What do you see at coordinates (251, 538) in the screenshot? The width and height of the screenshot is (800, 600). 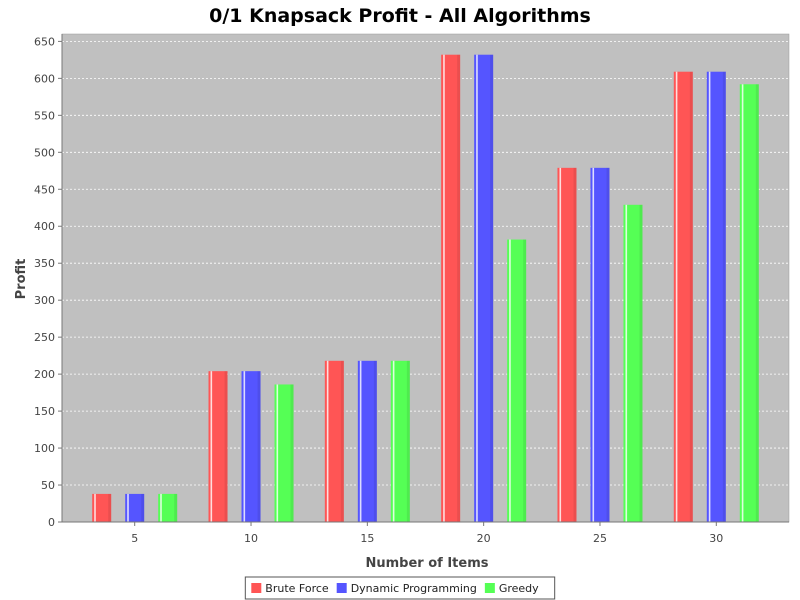 I see `x-tick-label: 10` at bounding box center [251, 538].